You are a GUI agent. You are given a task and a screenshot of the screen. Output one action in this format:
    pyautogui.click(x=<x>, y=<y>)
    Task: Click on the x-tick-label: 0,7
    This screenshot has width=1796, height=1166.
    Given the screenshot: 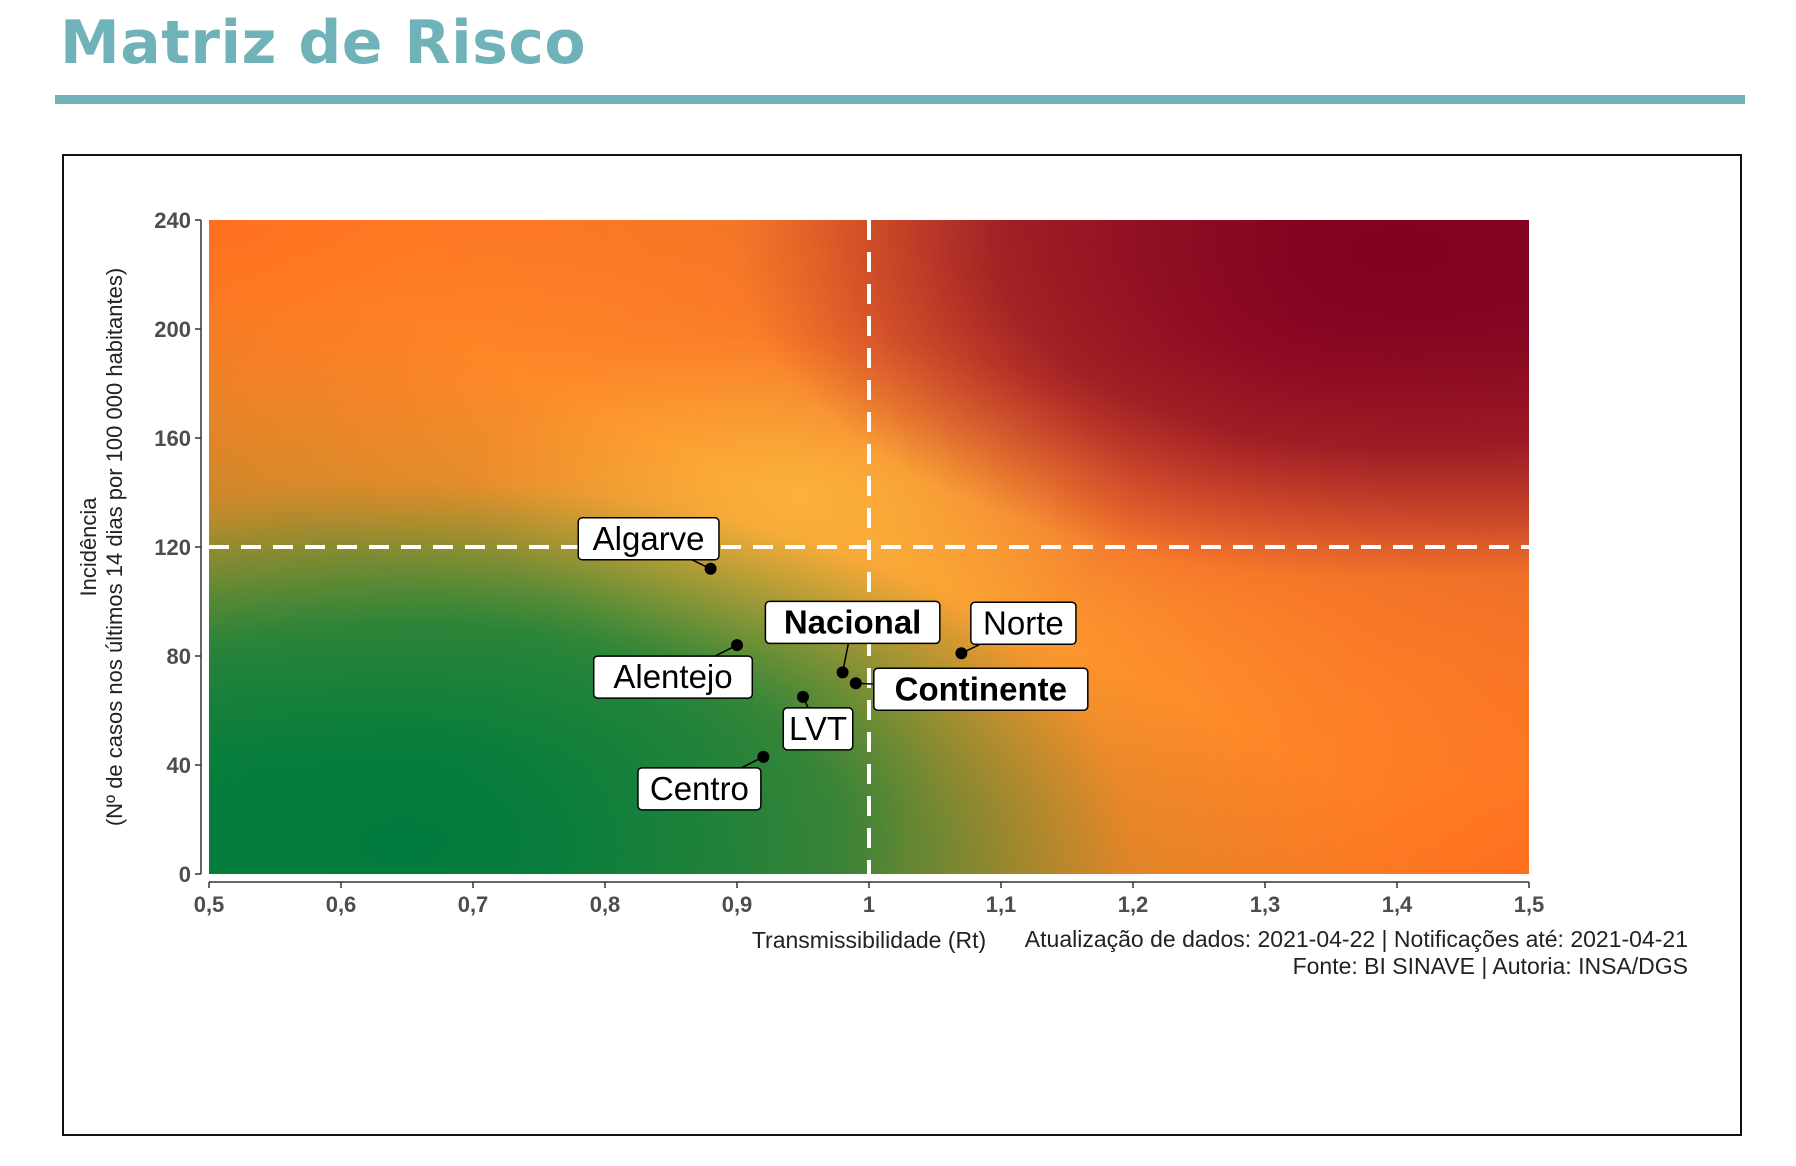 What is the action you would take?
    pyautogui.click(x=473, y=904)
    